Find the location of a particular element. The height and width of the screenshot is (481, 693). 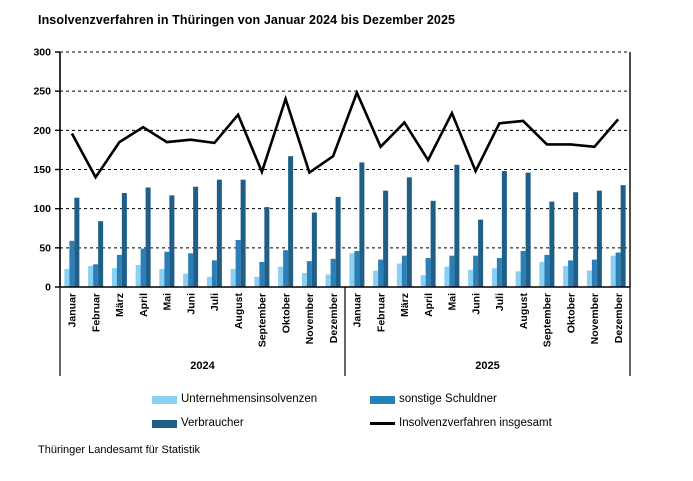

y-tick-label: 250 is located at coordinates (42, 92).